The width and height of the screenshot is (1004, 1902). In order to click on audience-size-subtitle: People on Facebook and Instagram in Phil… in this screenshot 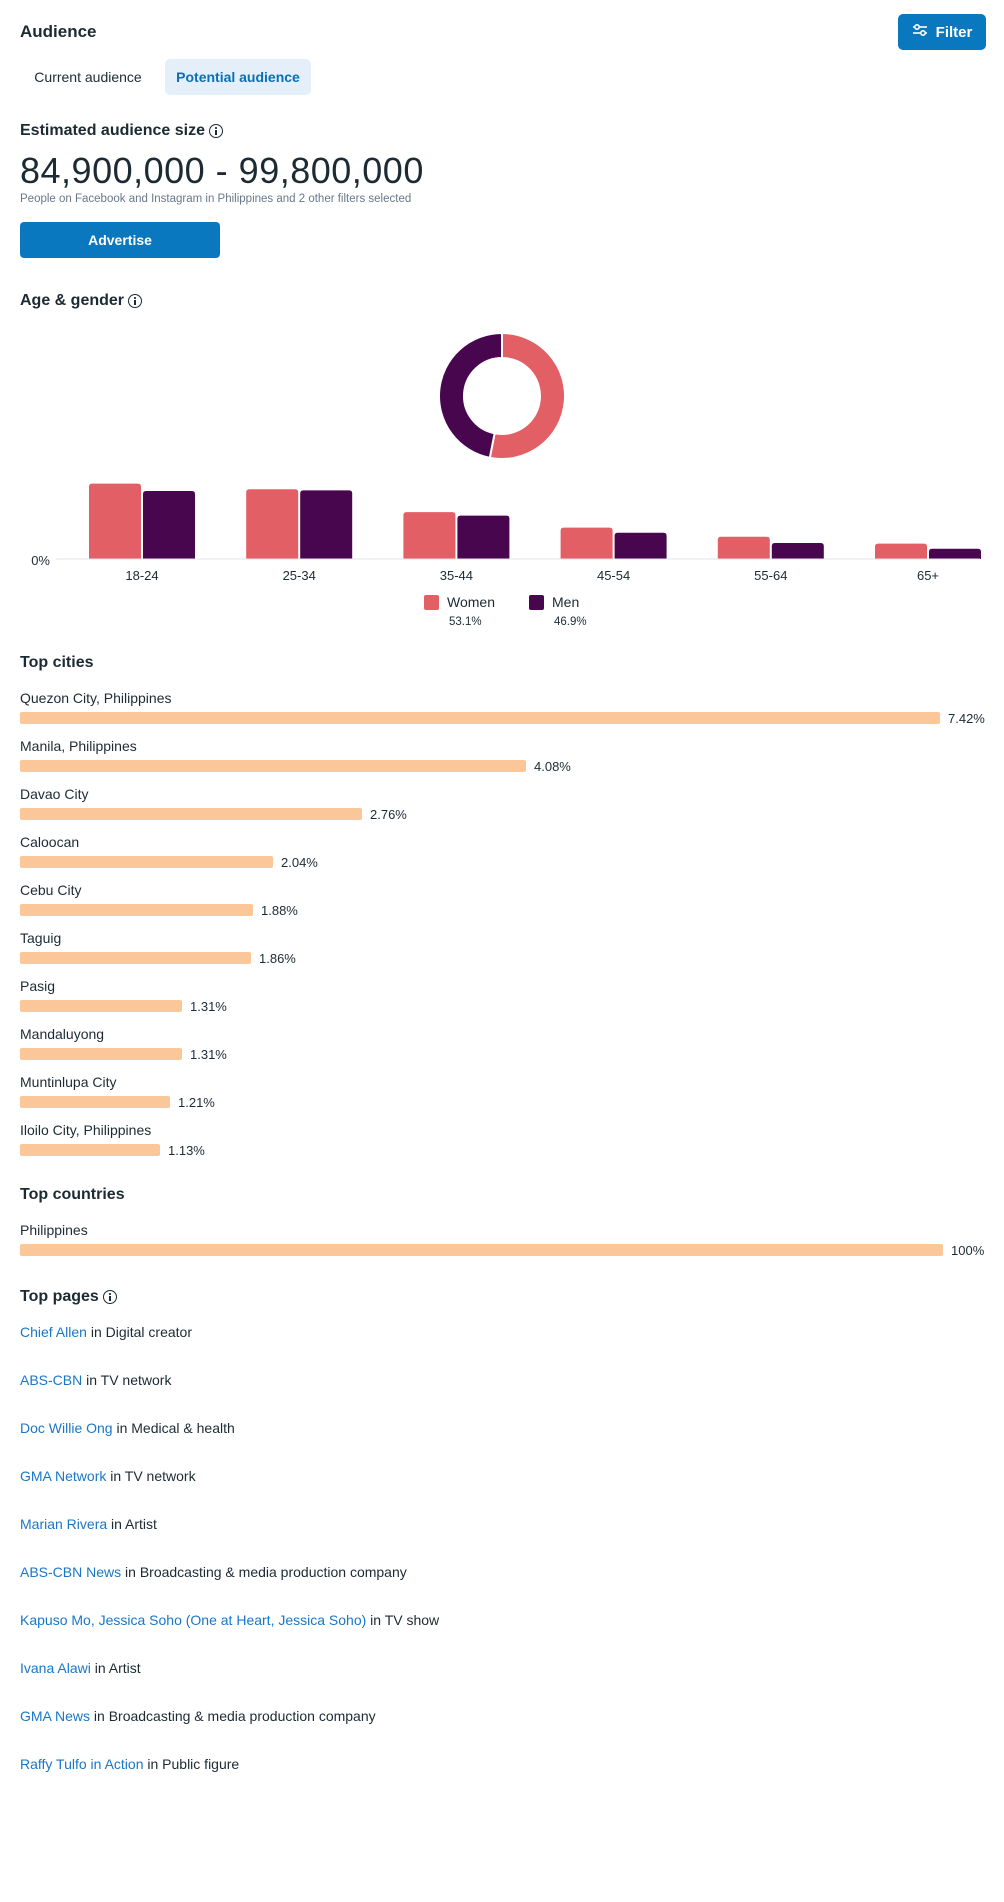, I will do `click(216, 199)`.